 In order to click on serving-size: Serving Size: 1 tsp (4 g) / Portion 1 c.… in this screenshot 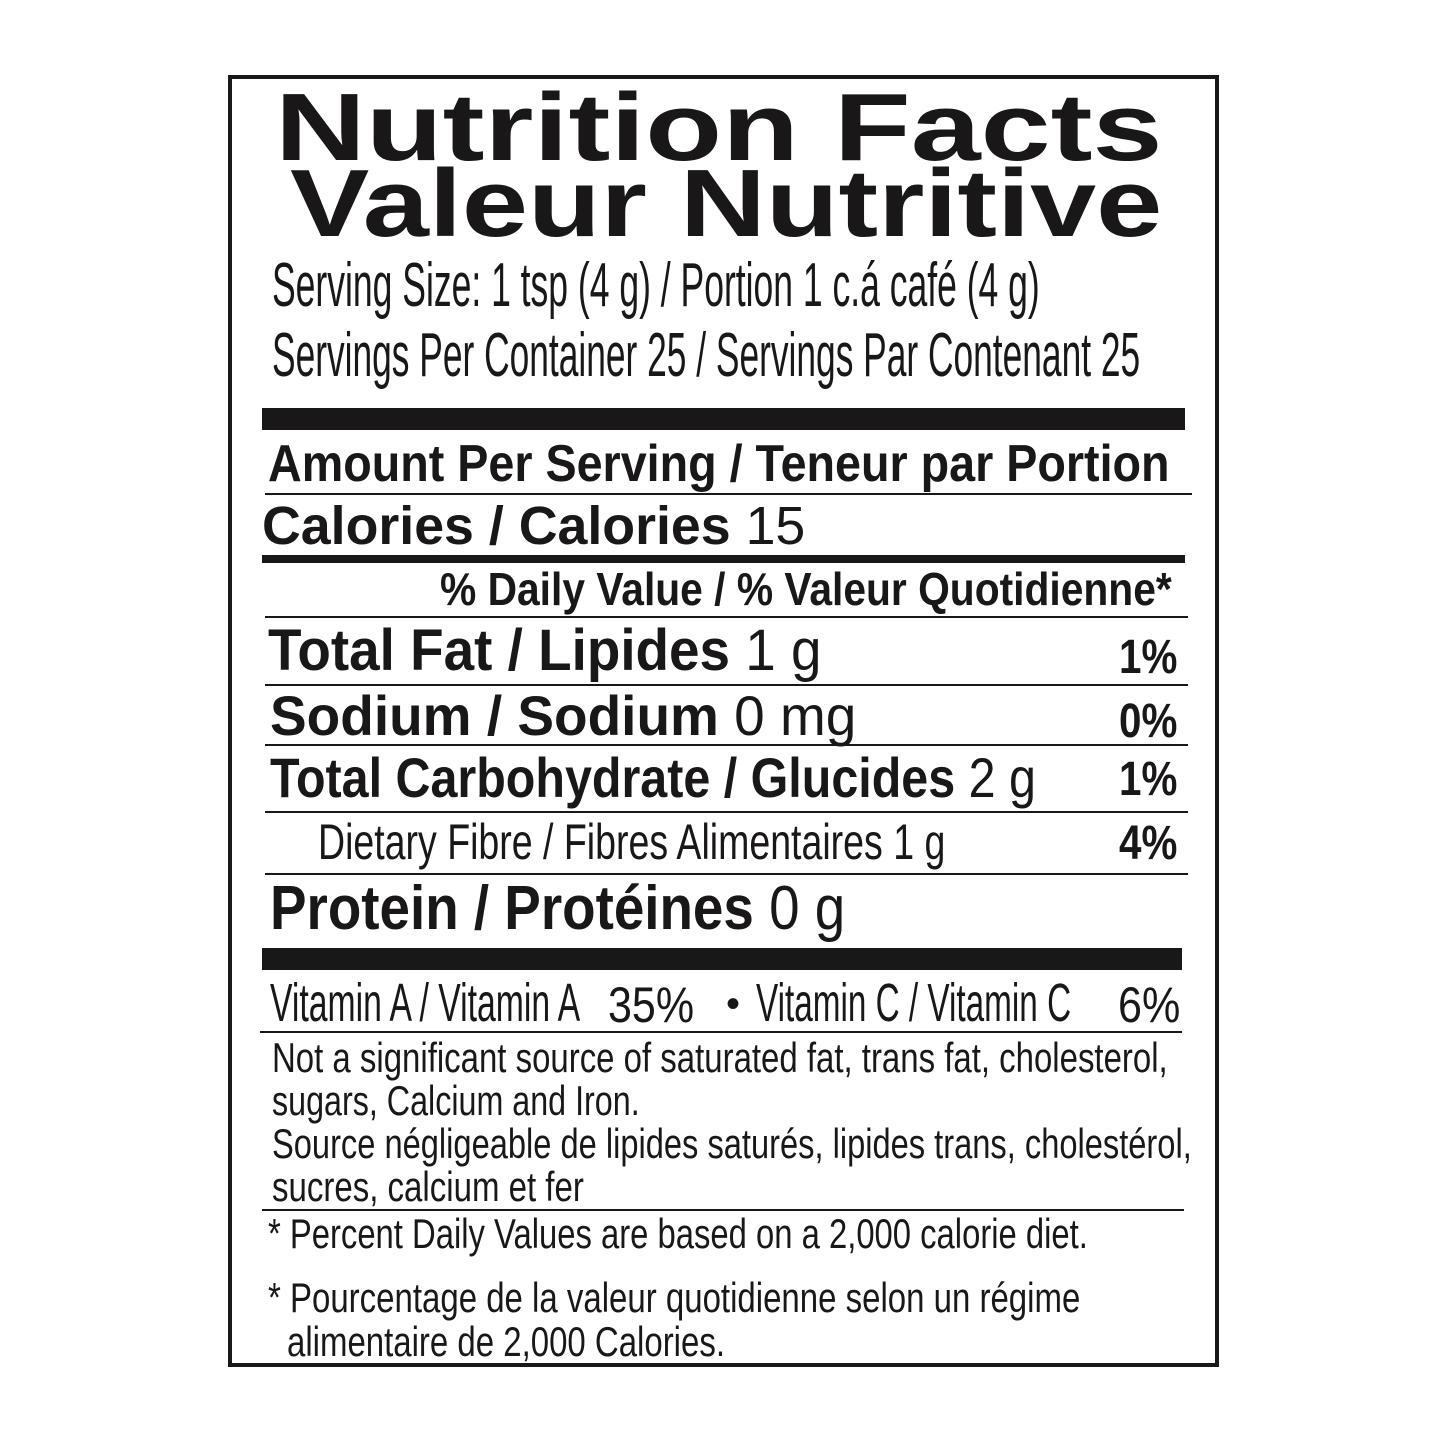, I will do `click(656, 285)`.